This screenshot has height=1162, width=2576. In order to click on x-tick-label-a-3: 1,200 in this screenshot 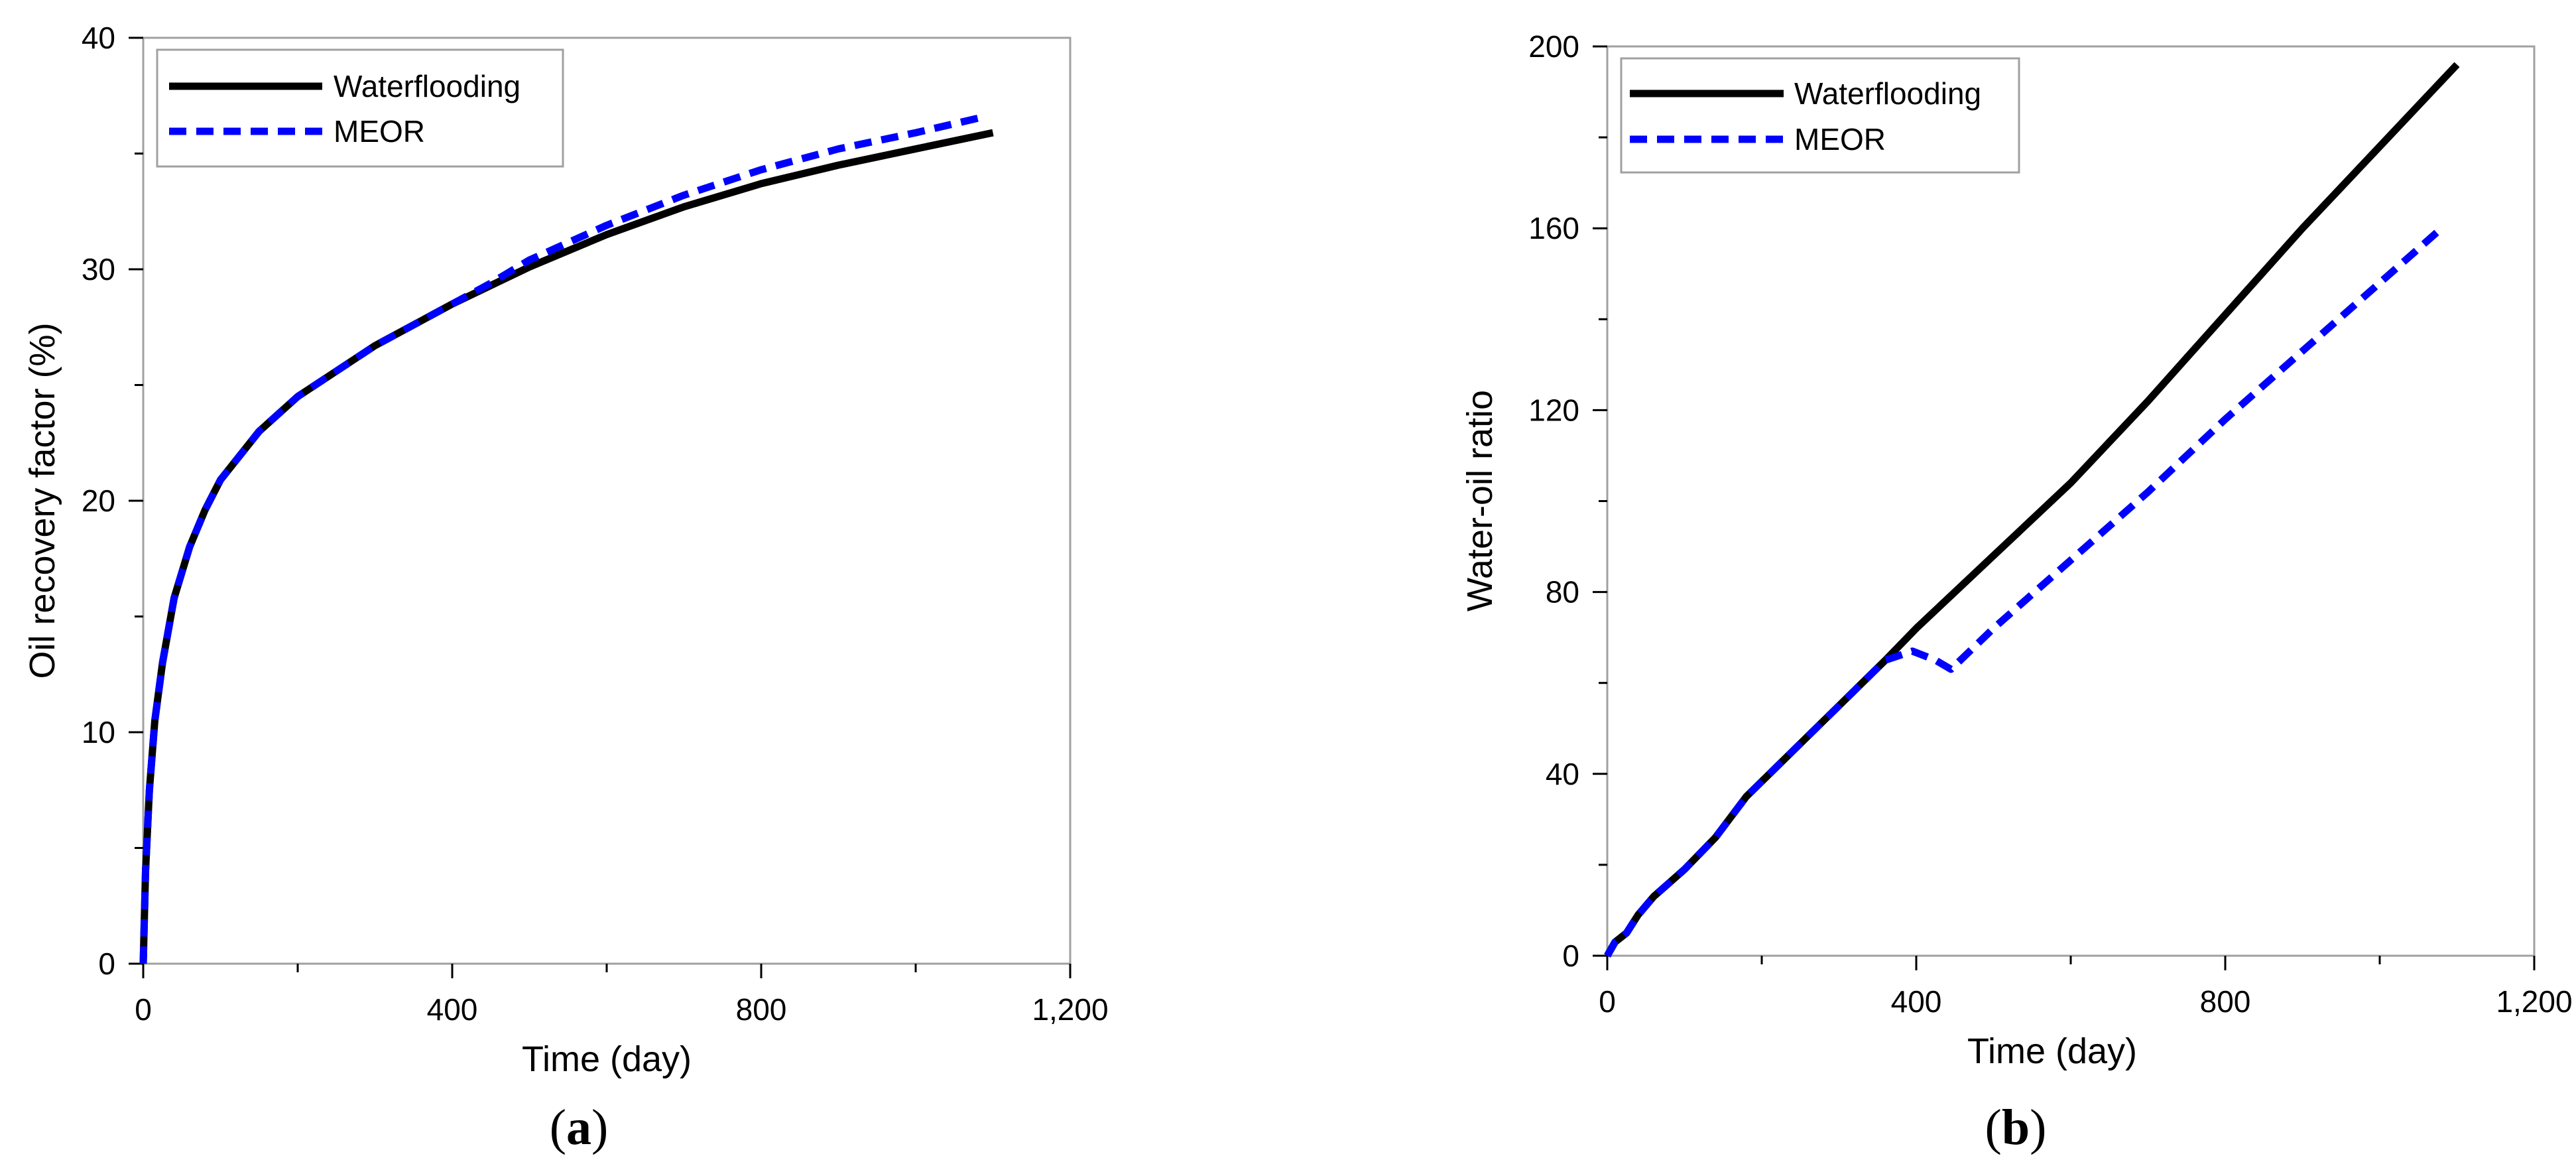, I will do `click(1070, 1009)`.